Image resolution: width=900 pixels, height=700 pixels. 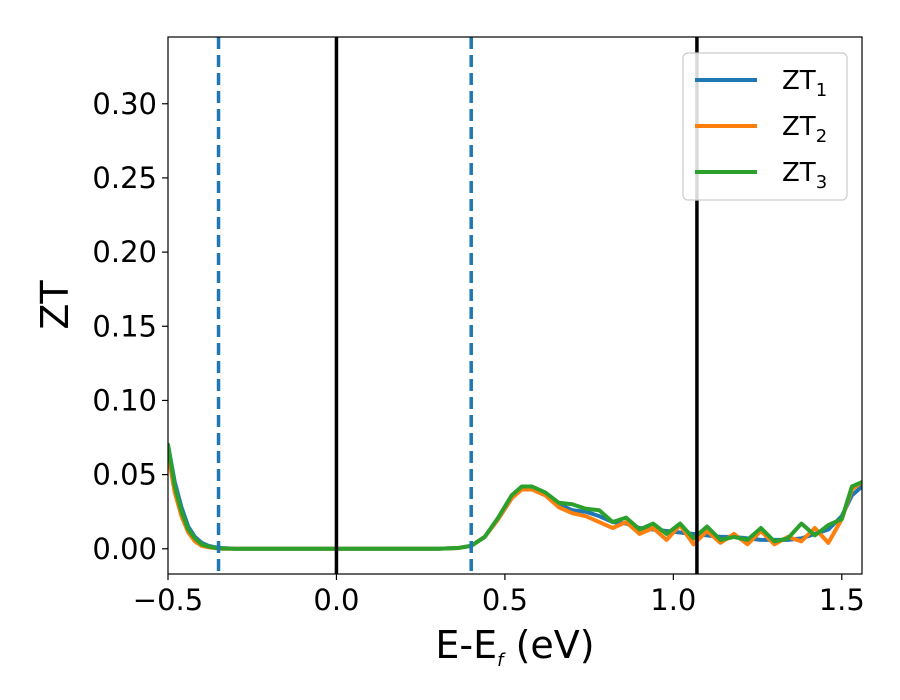 What do you see at coordinates (804, 175) in the screenshot?
I see `legend-label-3: ZT3` at bounding box center [804, 175].